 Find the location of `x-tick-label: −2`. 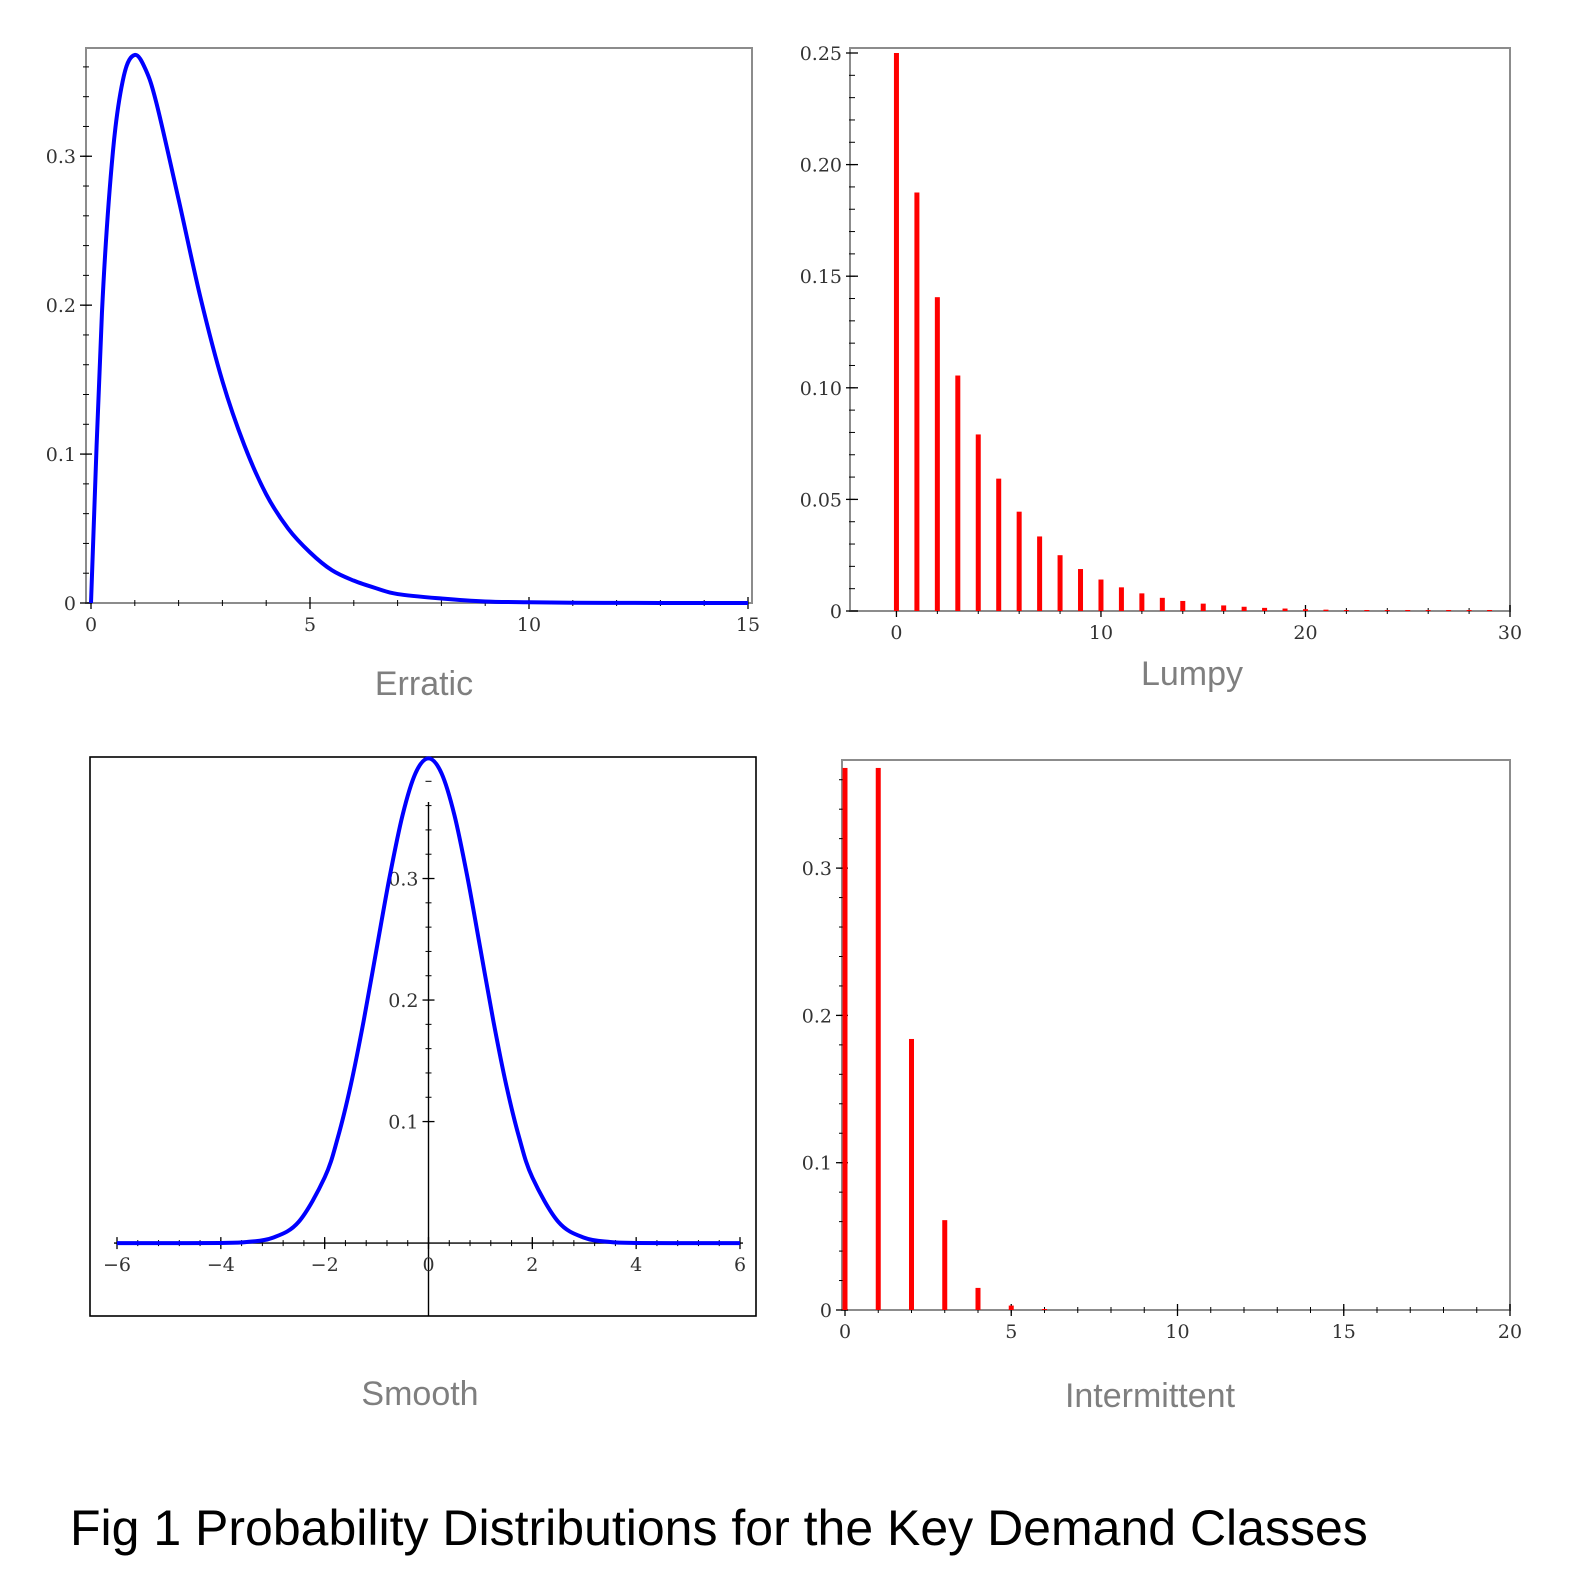

x-tick-label: −2 is located at coordinates (325, 1265).